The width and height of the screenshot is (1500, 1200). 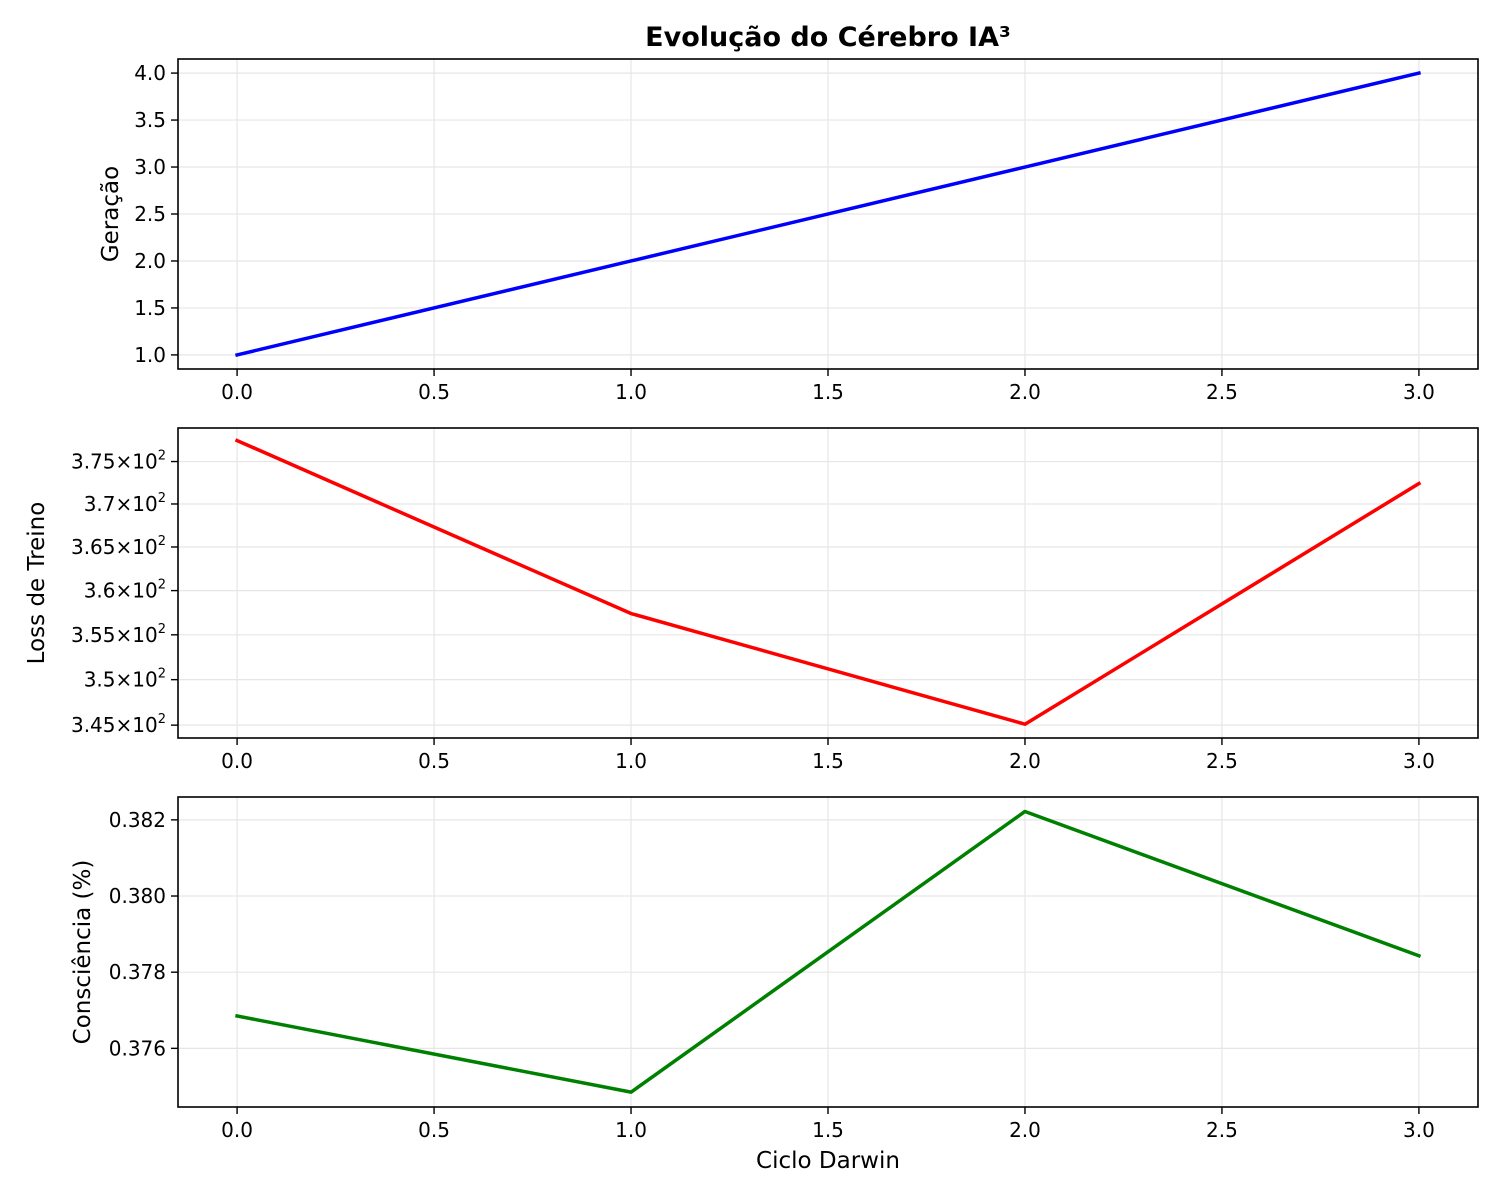 I want to click on y-tick-label: 3.65×102, so click(x=118, y=546).